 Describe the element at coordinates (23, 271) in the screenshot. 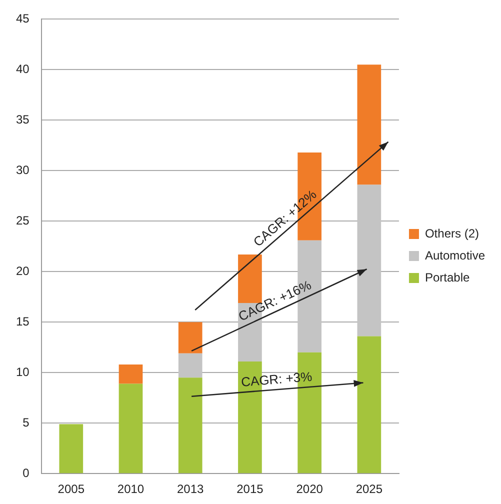

I see `y-tick-label: 20` at that location.